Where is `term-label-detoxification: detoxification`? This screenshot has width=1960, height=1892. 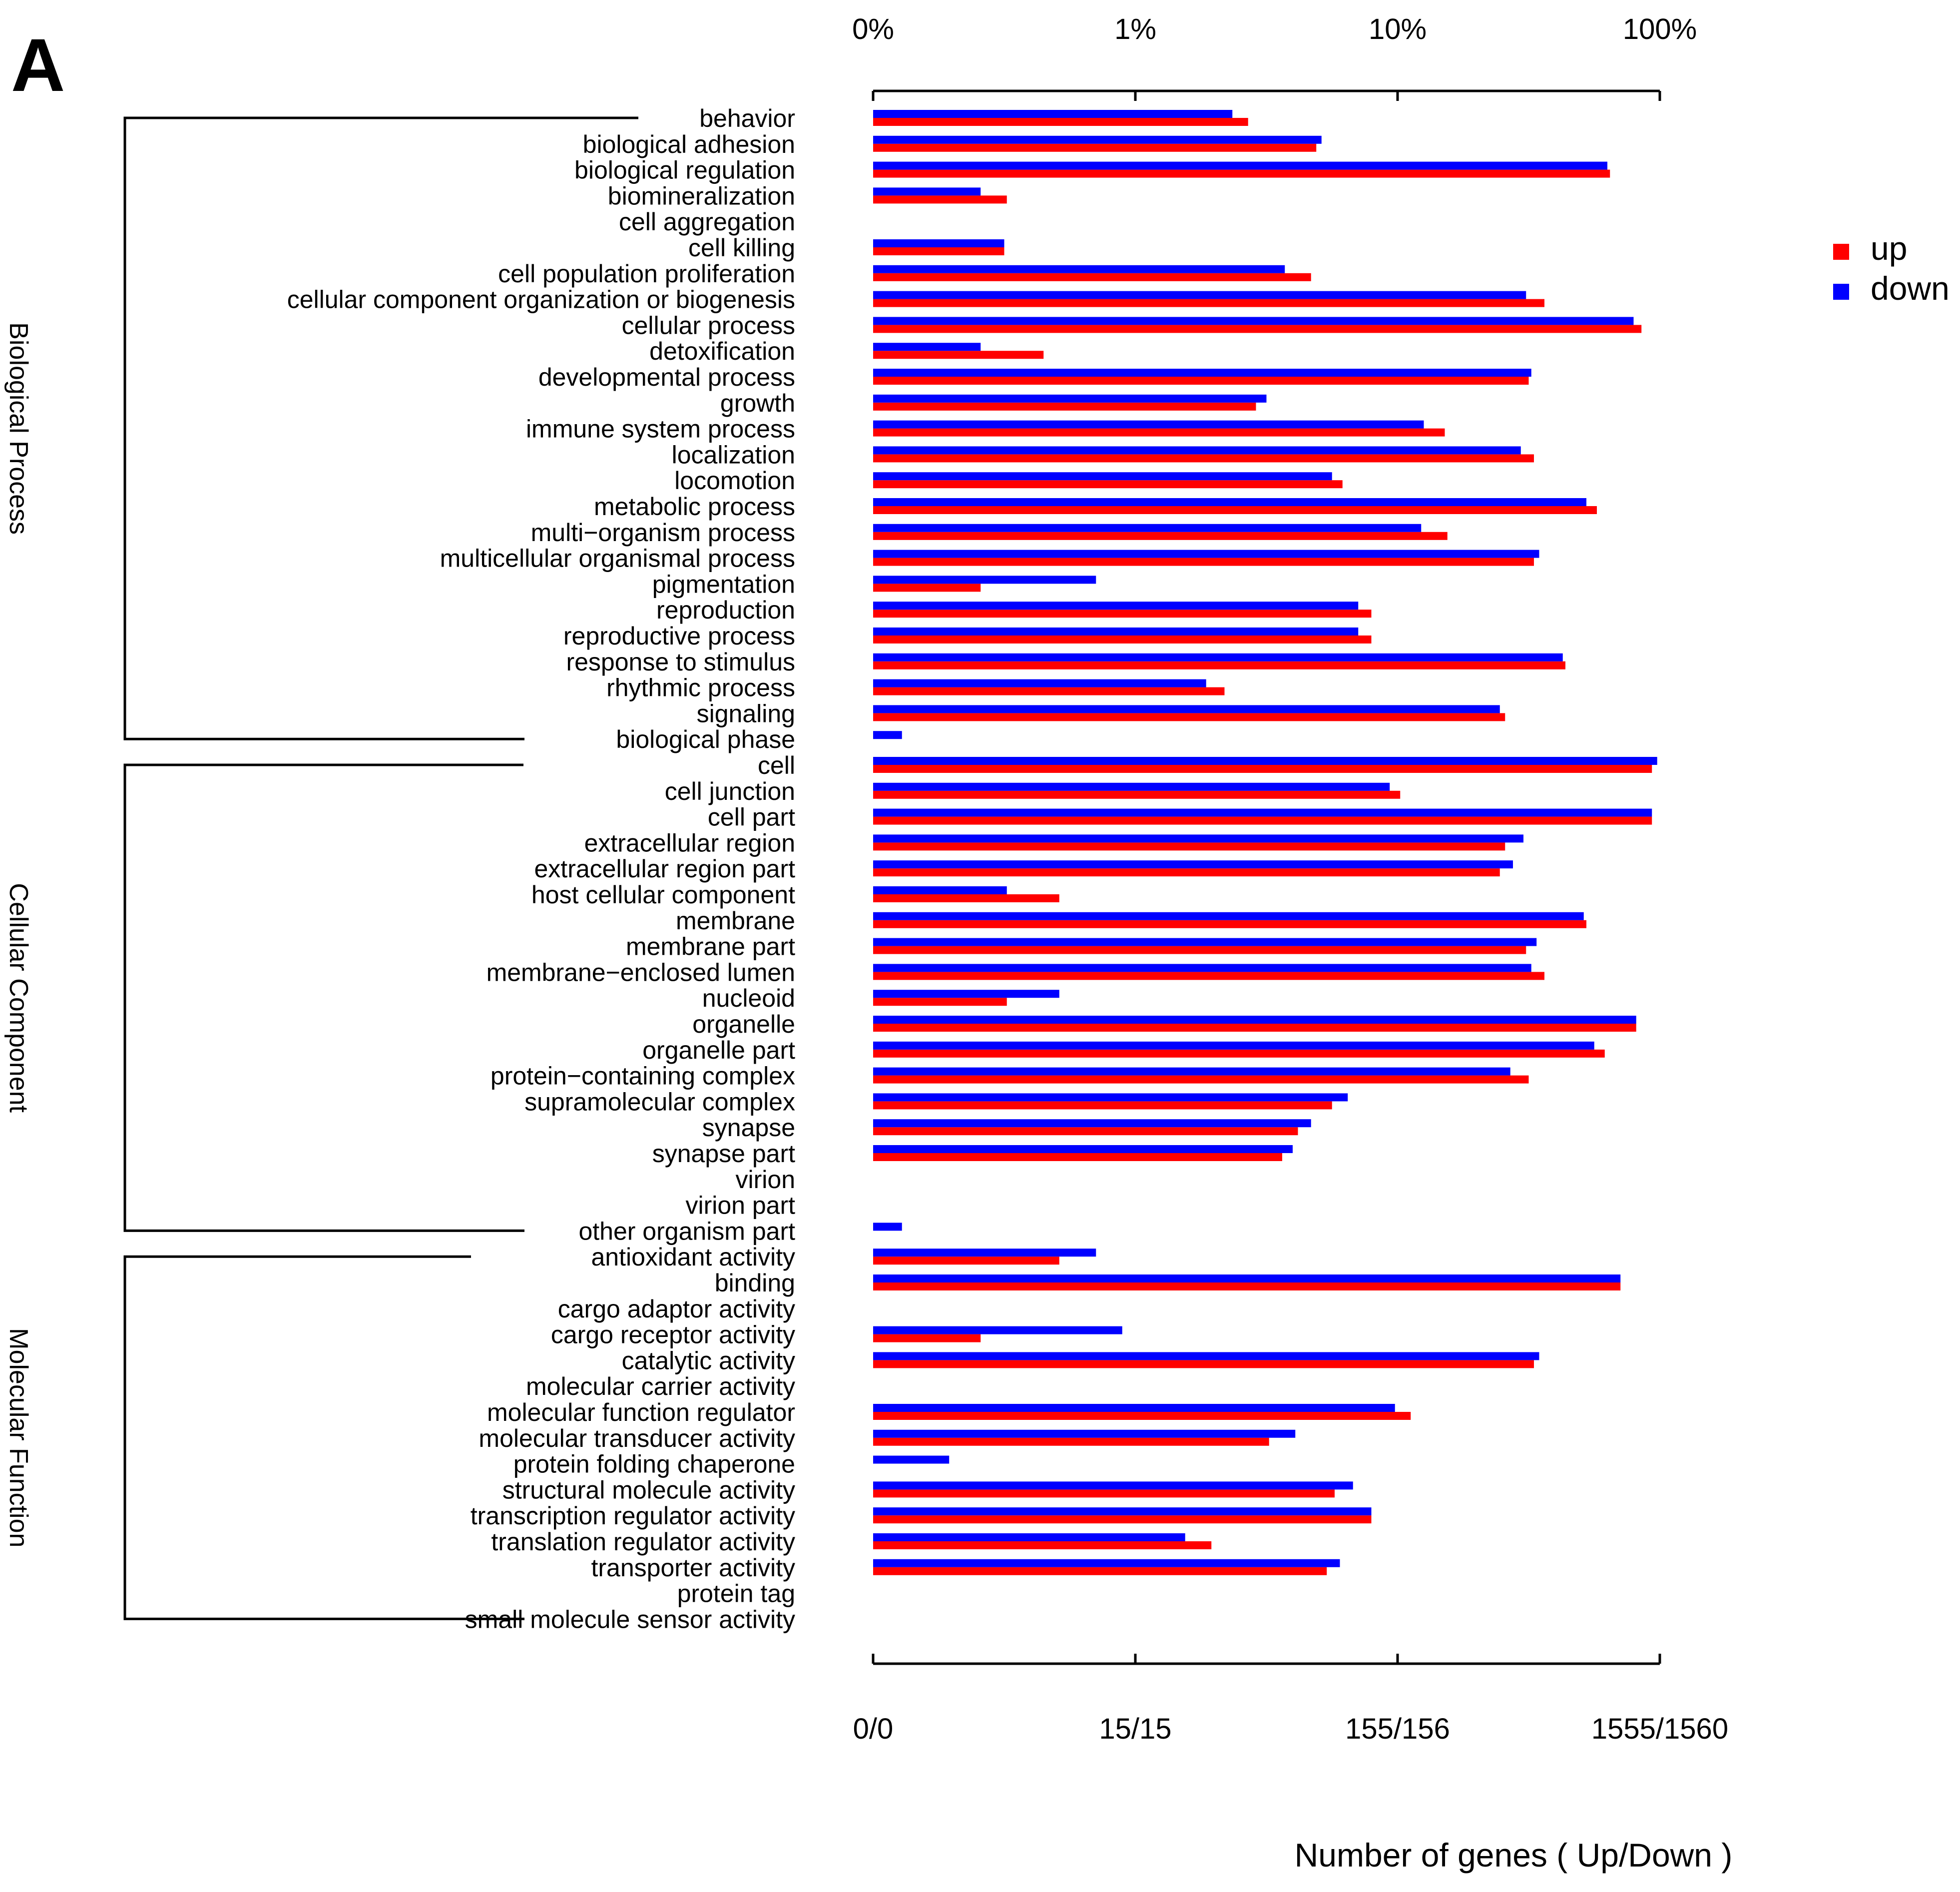 term-label-detoxification: detoxification is located at coordinates (722, 351).